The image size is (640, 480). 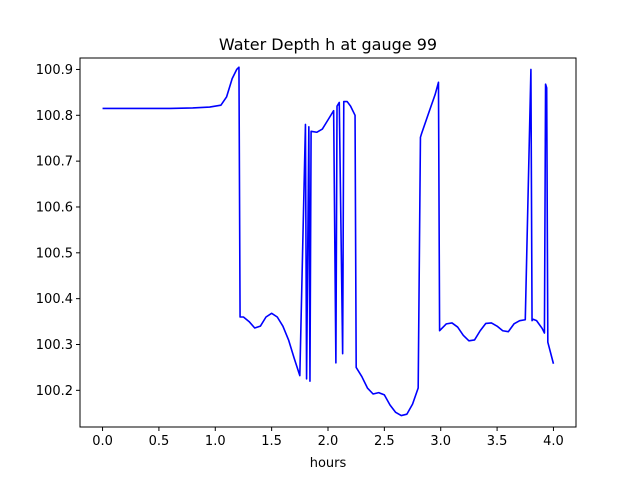 What do you see at coordinates (54, 207) in the screenshot?
I see `y-tick-label: 100.6` at bounding box center [54, 207].